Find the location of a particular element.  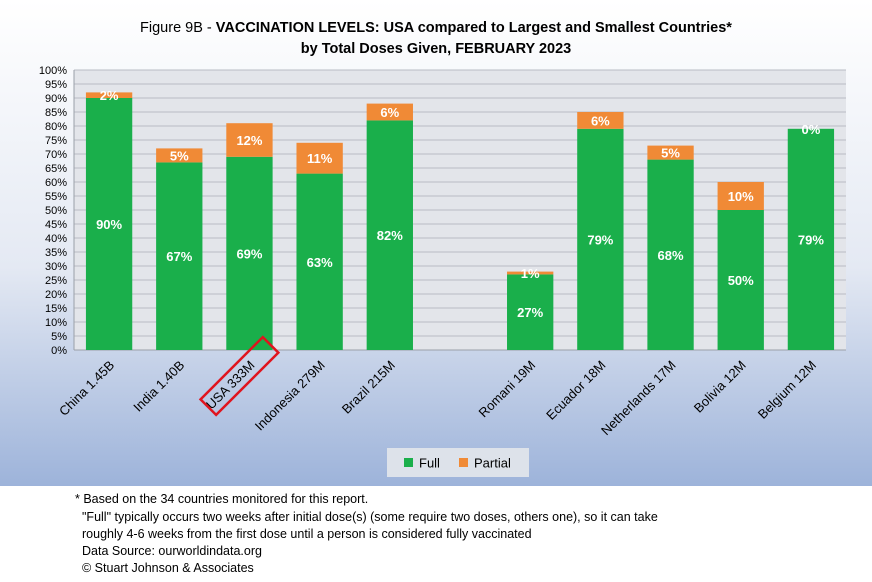

y-tick-label: 30% is located at coordinates (56, 267).